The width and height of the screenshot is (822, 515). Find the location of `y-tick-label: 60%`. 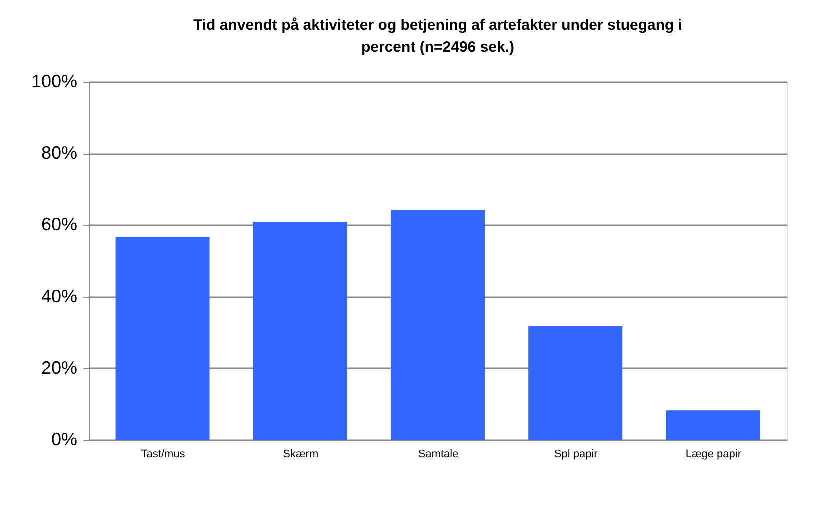

y-tick-label: 60% is located at coordinates (59, 224).